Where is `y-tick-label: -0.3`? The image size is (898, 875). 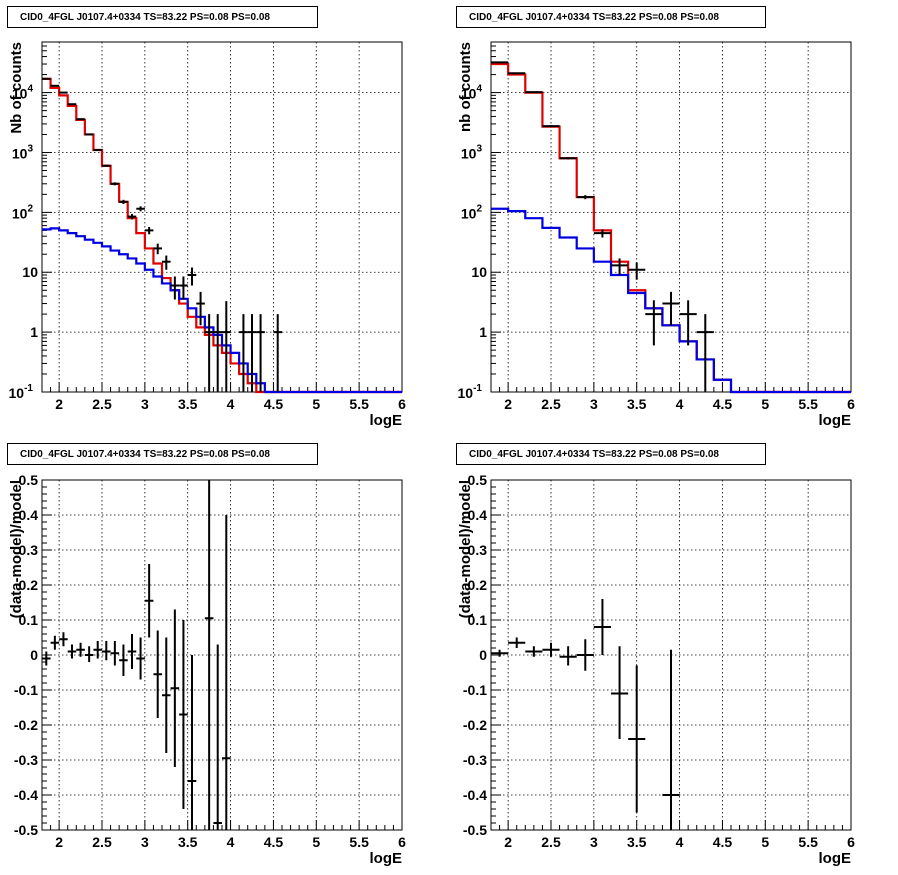 y-tick-label: -0.3 is located at coordinates (475, 760).